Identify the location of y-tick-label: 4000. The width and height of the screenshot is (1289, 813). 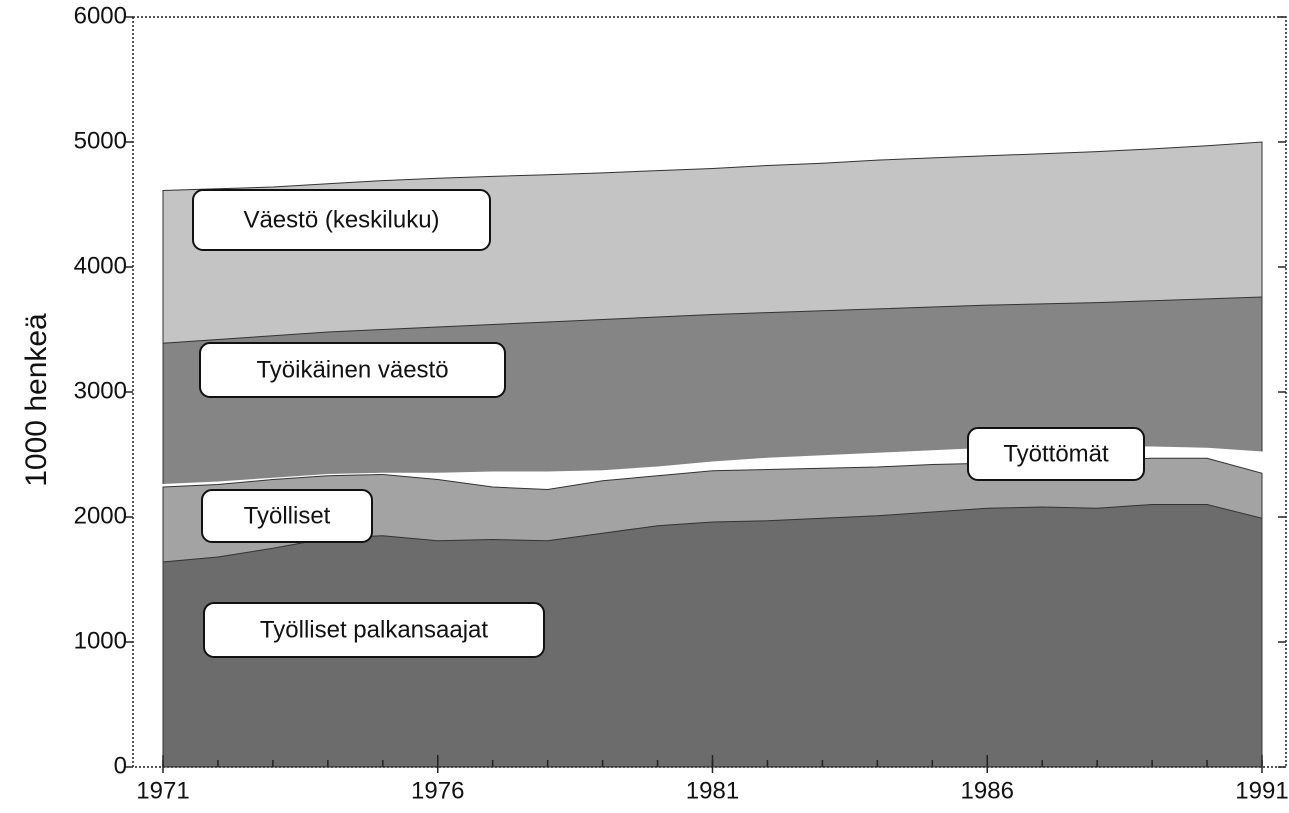
(100, 265).